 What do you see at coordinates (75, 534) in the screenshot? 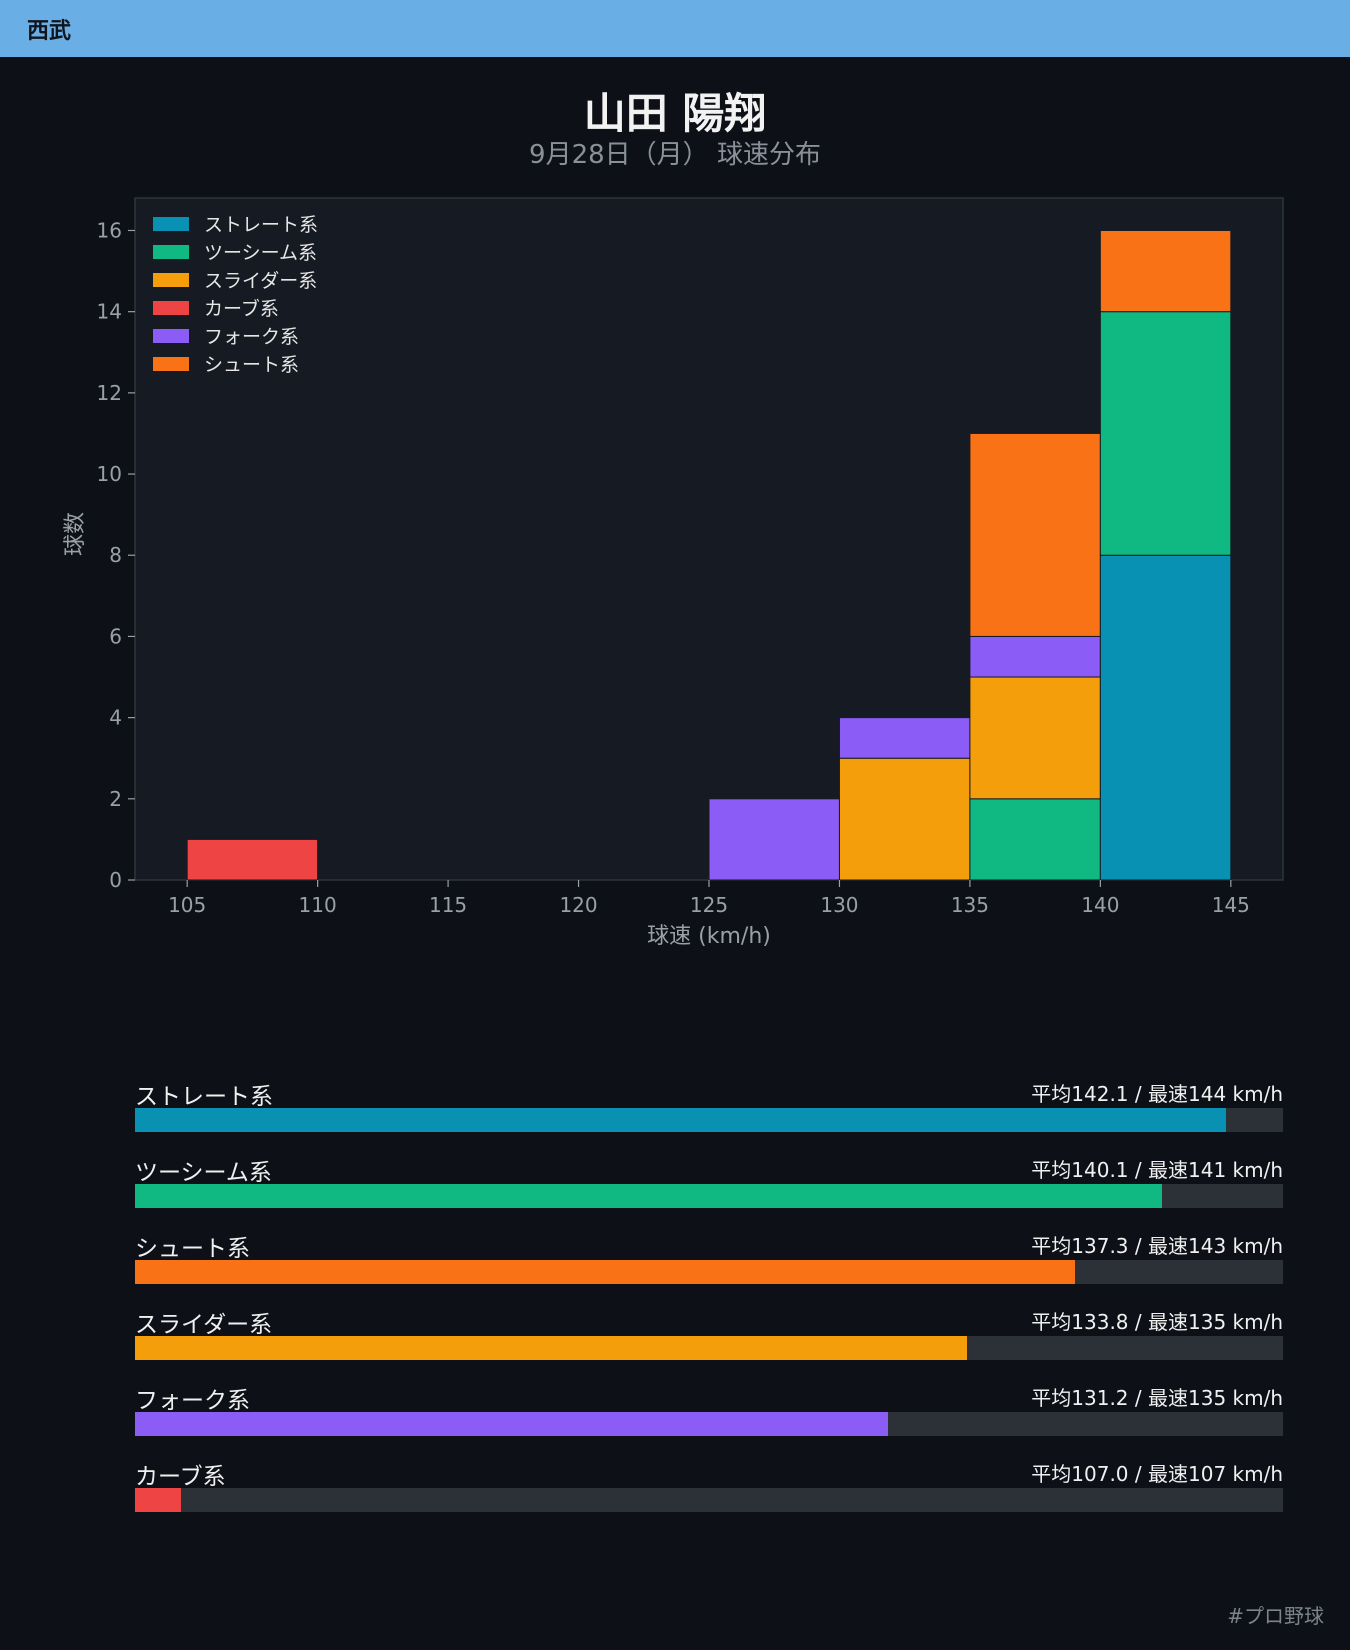
I see `y-axis-label: 球数` at bounding box center [75, 534].